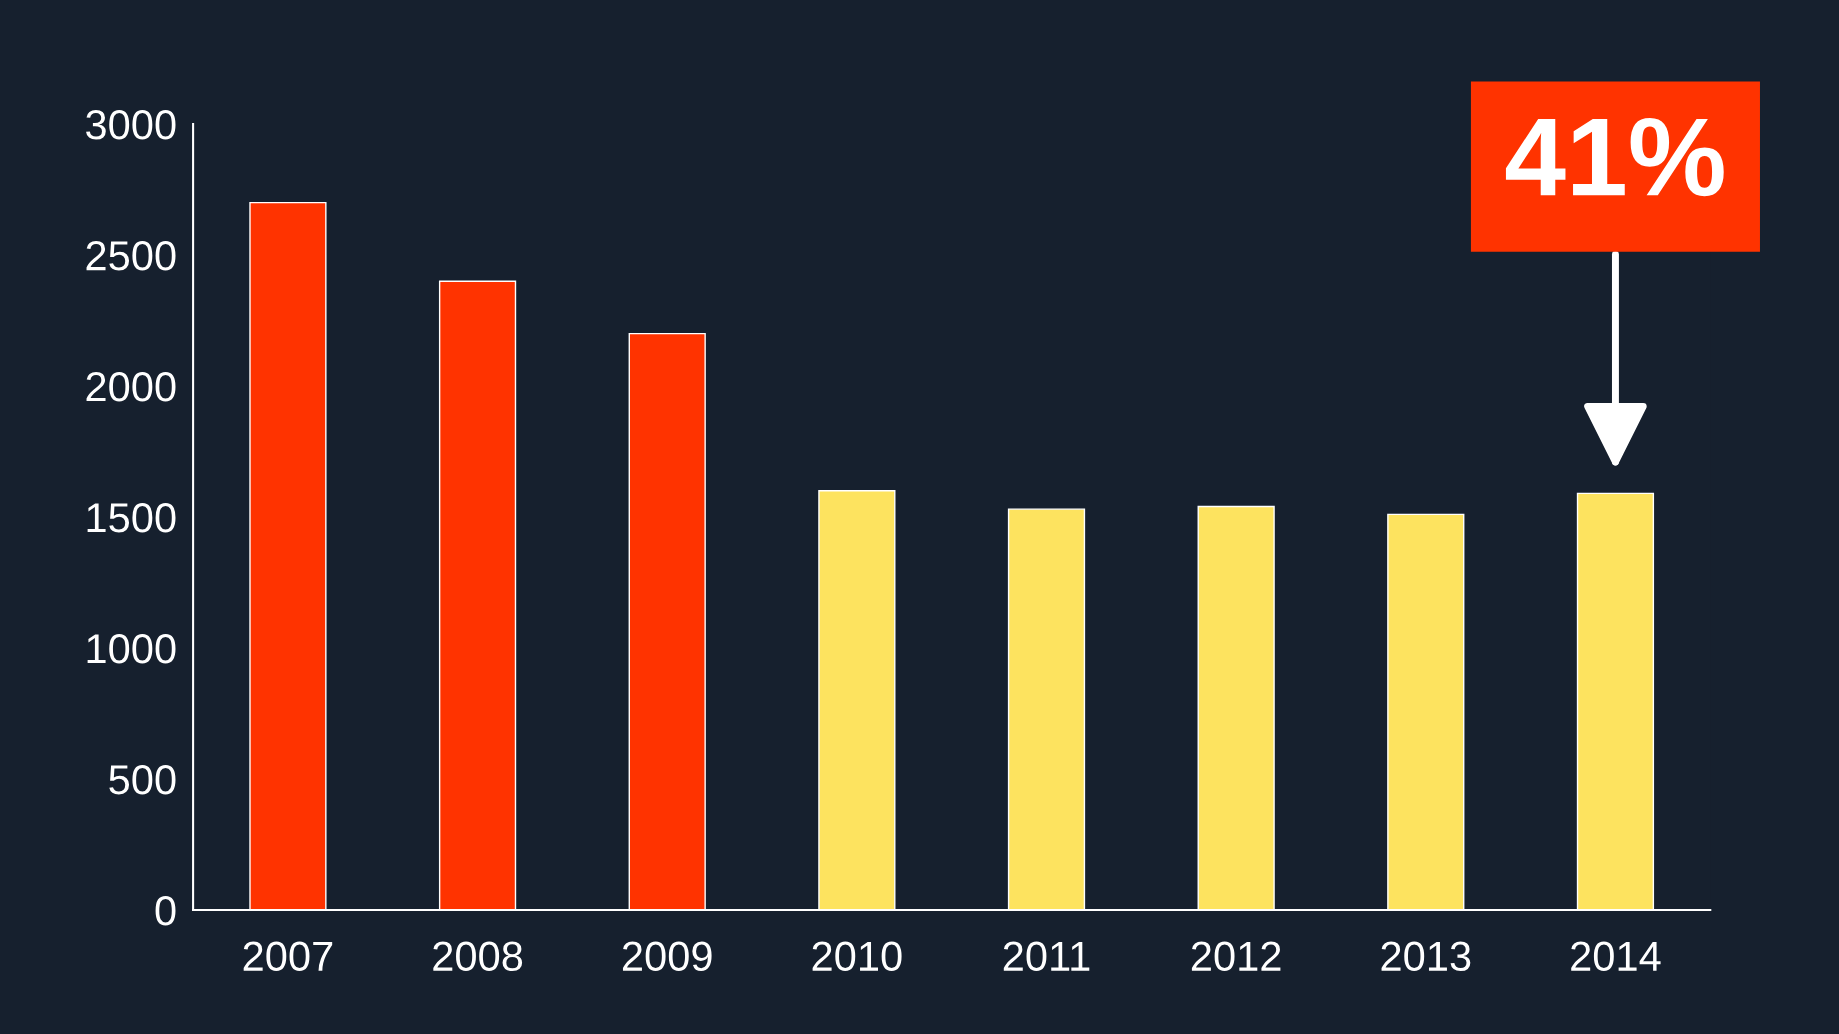  I want to click on y-tick-label: 2000, so click(131, 387).